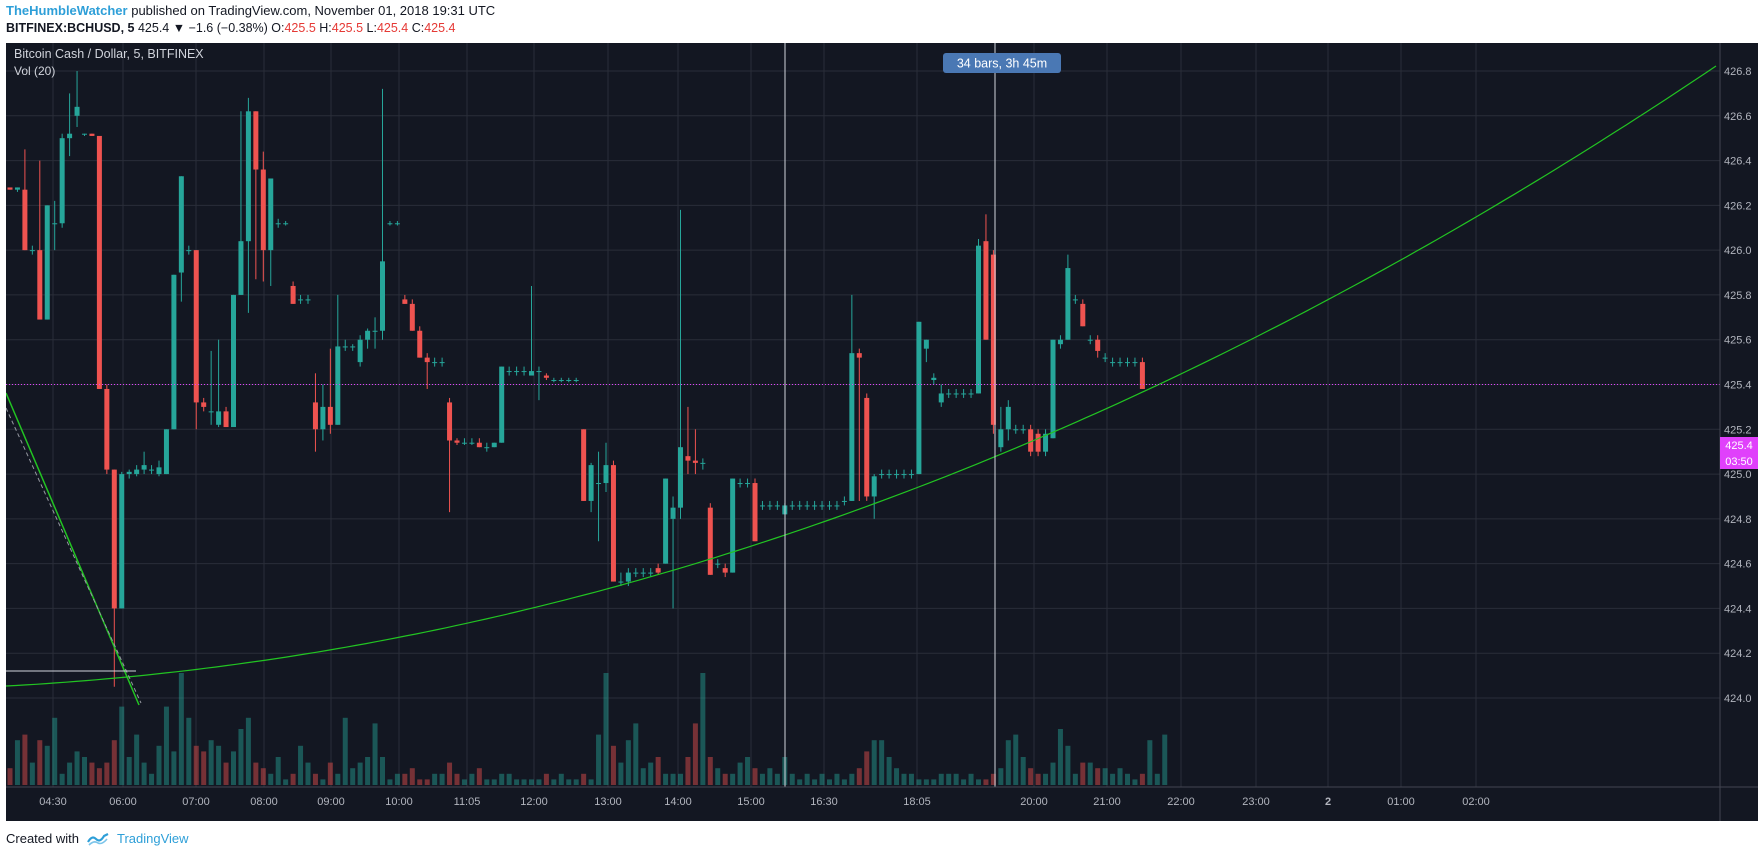  Describe the element at coordinates (1738, 72) in the screenshot. I see `price-tick-label: 426.8` at that location.